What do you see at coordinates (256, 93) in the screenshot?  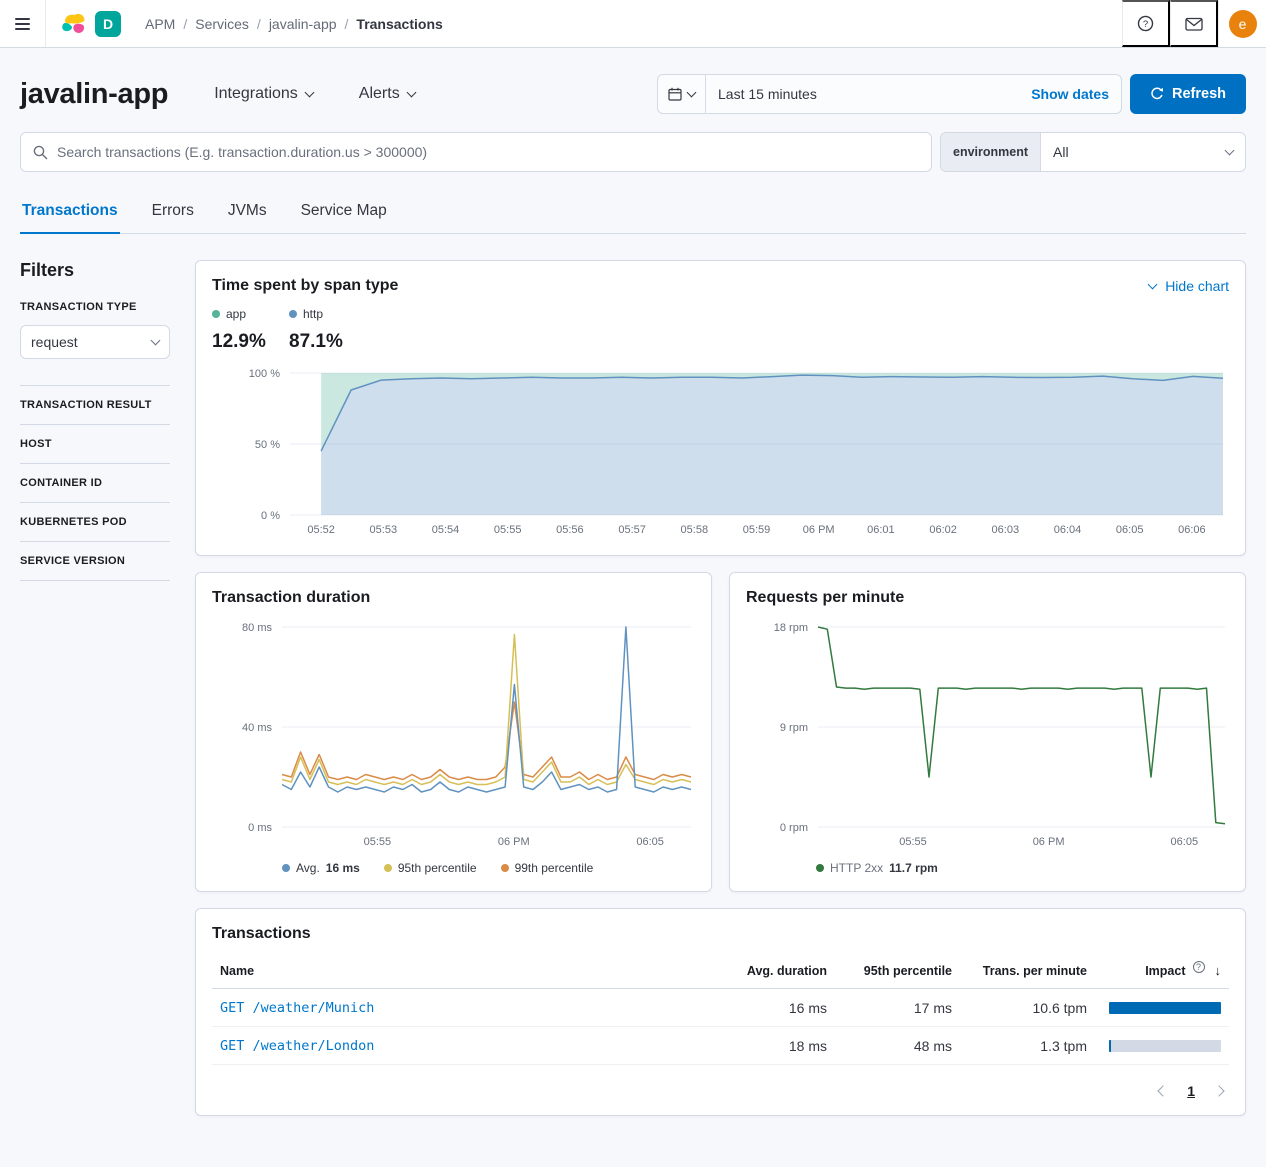 I see `integrations-label: Integrations` at bounding box center [256, 93].